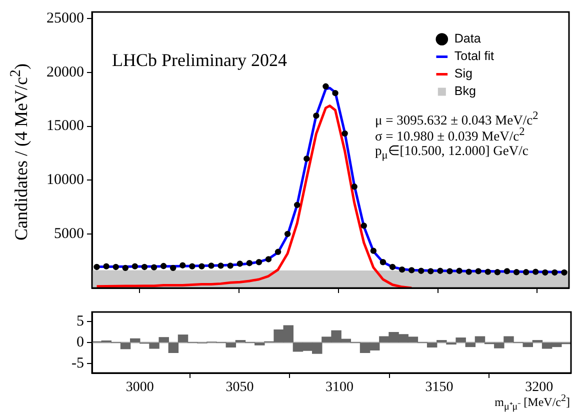 The height and width of the screenshot is (412, 574). What do you see at coordinates (80, 321) in the screenshot?
I see `y-tick-label: 5` at bounding box center [80, 321].